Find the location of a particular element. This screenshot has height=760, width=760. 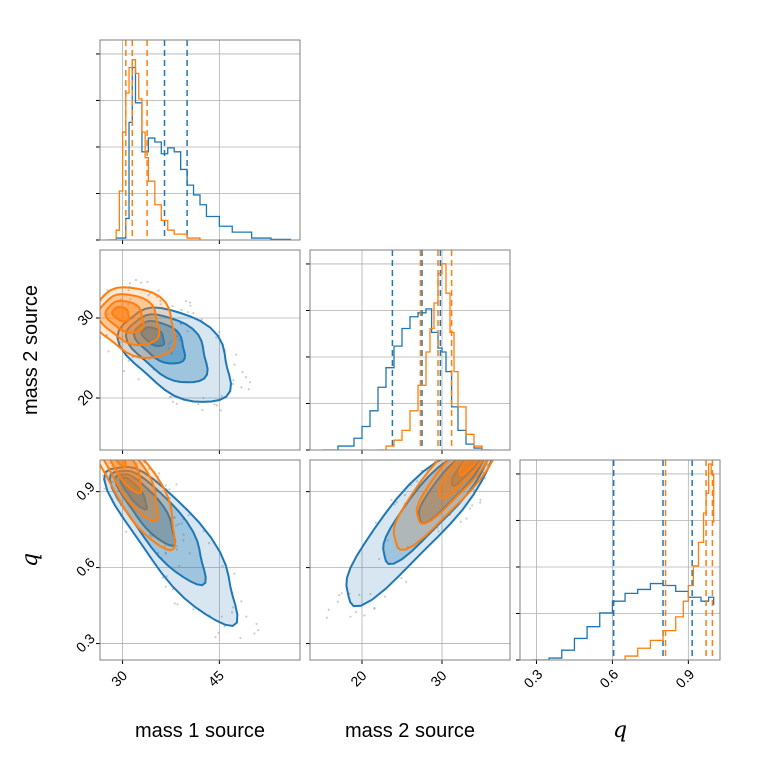

scatter-m2_q-frame is located at coordinates (410, 560).